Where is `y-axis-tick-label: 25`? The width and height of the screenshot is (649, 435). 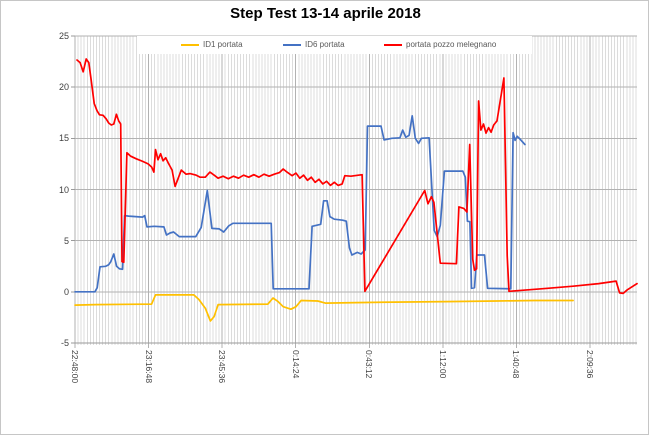
y-axis-tick-label: 25 is located at coordinates (63, 36).